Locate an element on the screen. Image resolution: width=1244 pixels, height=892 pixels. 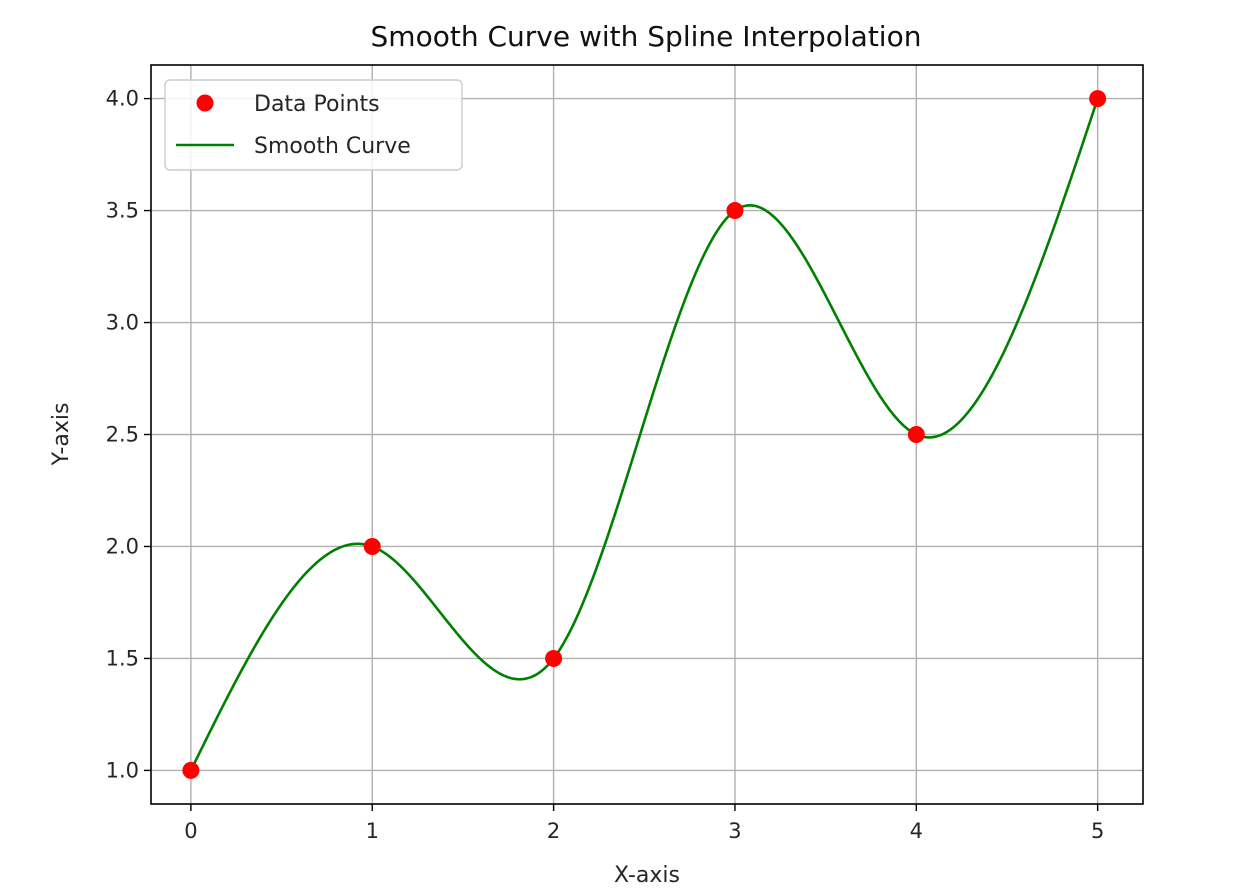
chart-title: Smooth Curve with Spline Interpolation is located at coordinates (646, 36).